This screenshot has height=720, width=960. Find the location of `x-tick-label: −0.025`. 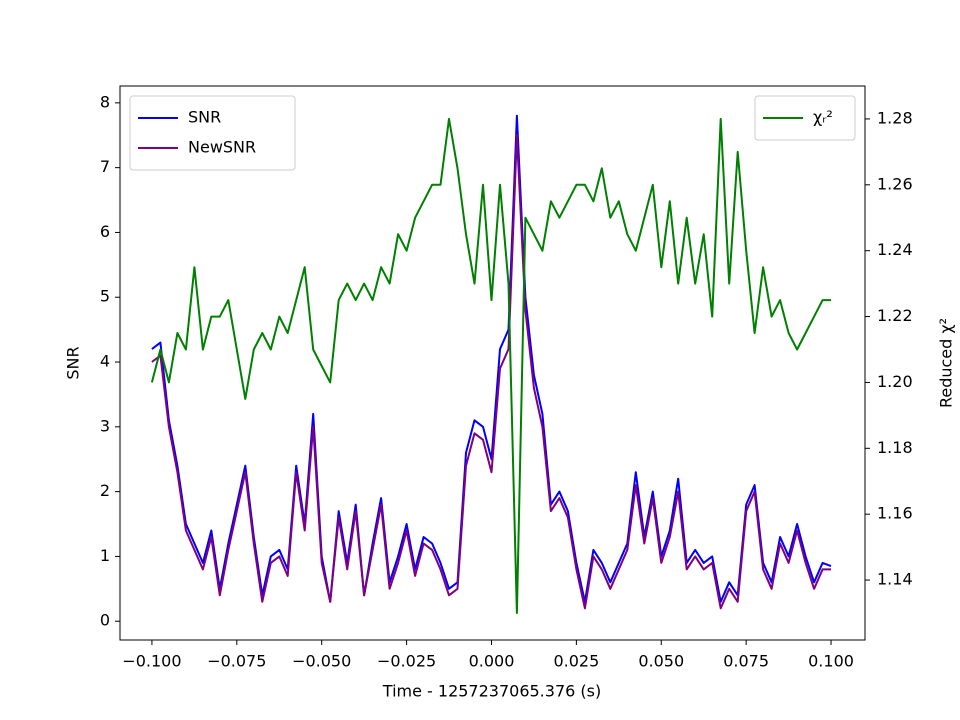

x-tick-label: −0.025 is located at coordinates (406, 661).